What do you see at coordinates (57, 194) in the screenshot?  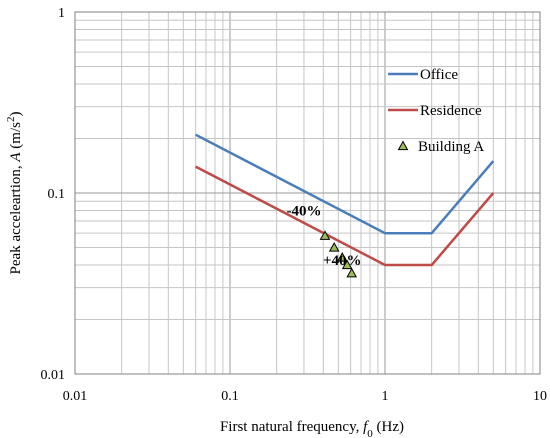 I see `y-tick-label: 0.1` at bounding box center [57, 194].